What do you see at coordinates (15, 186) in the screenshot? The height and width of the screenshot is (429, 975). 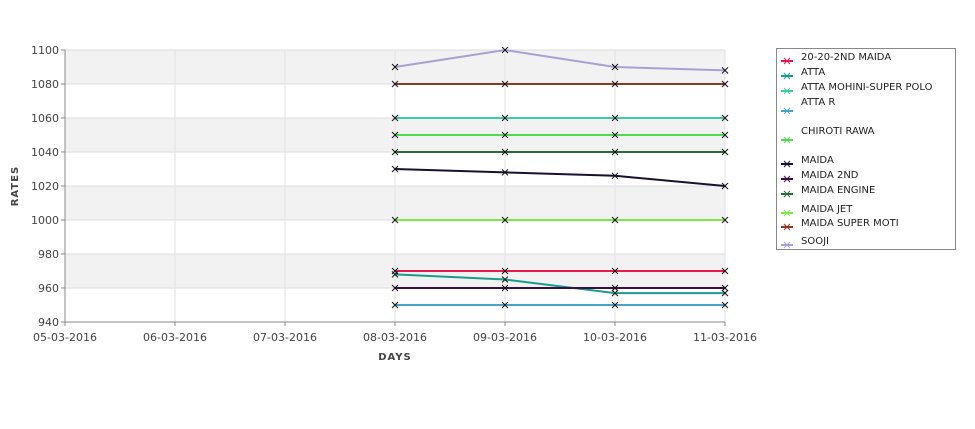 I see `y-axis-label: RATES` at bounding box center [15, 186].